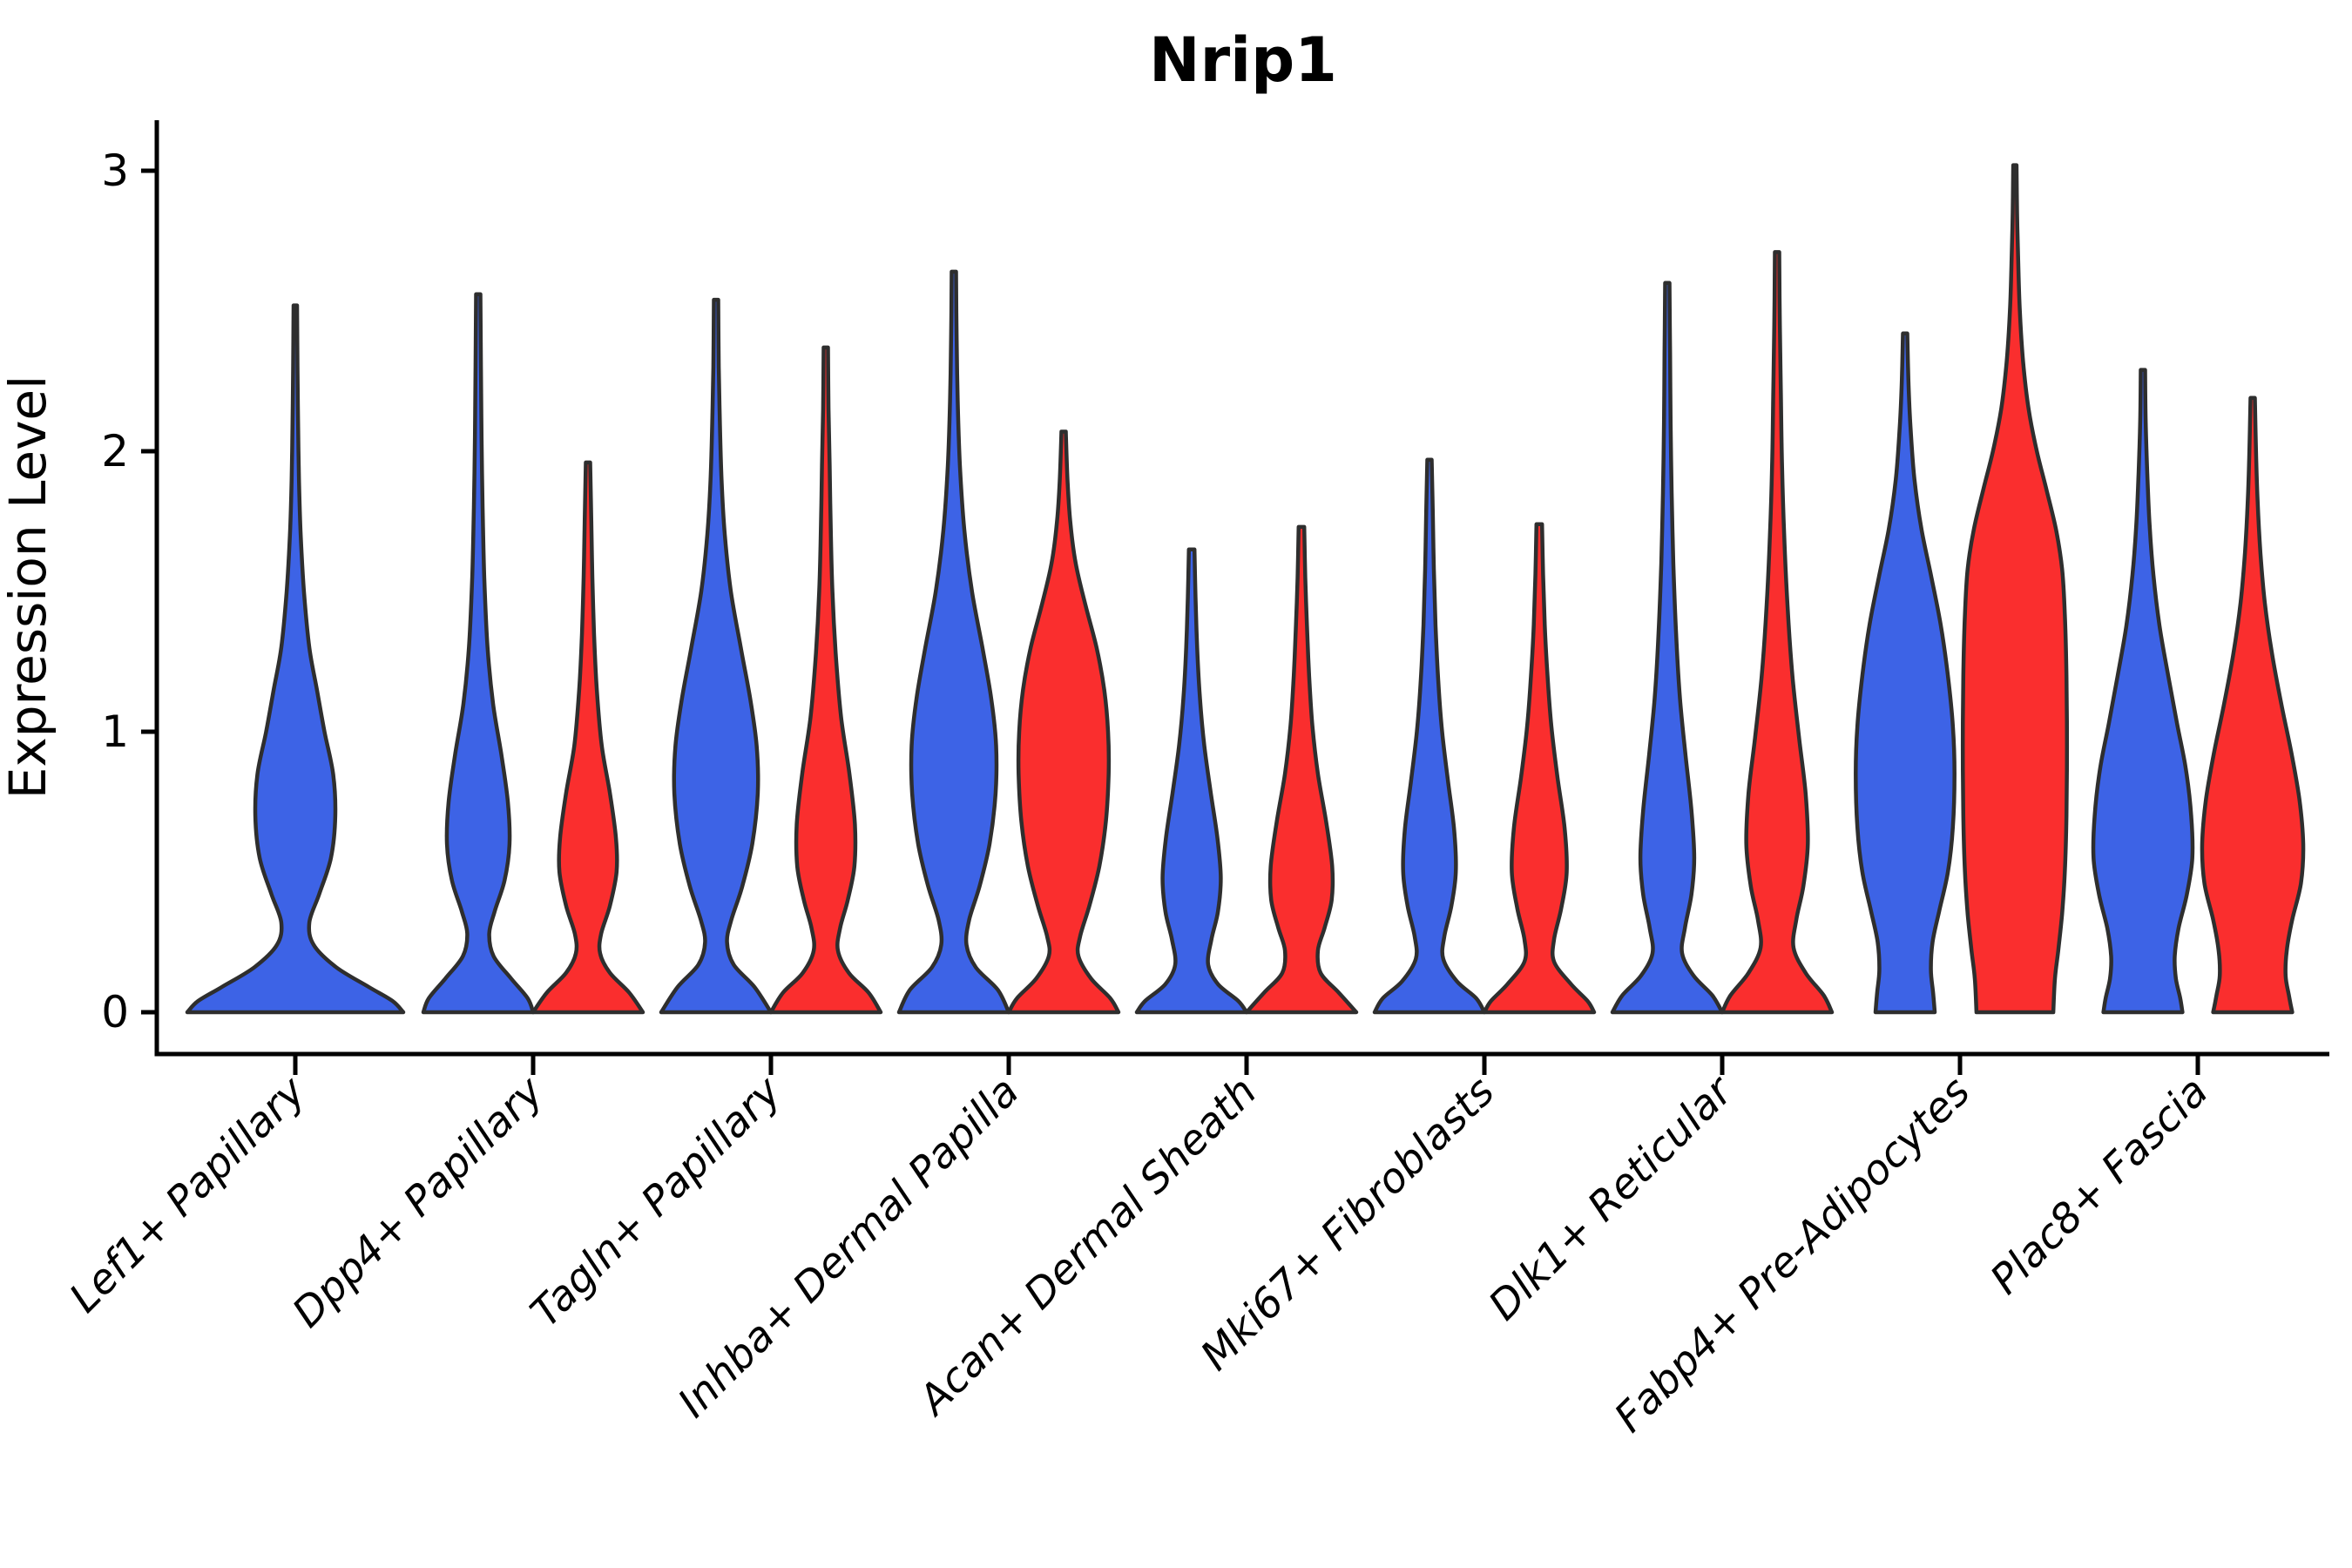  I want to click on violin-mki67-blue, so click(1429, 736).